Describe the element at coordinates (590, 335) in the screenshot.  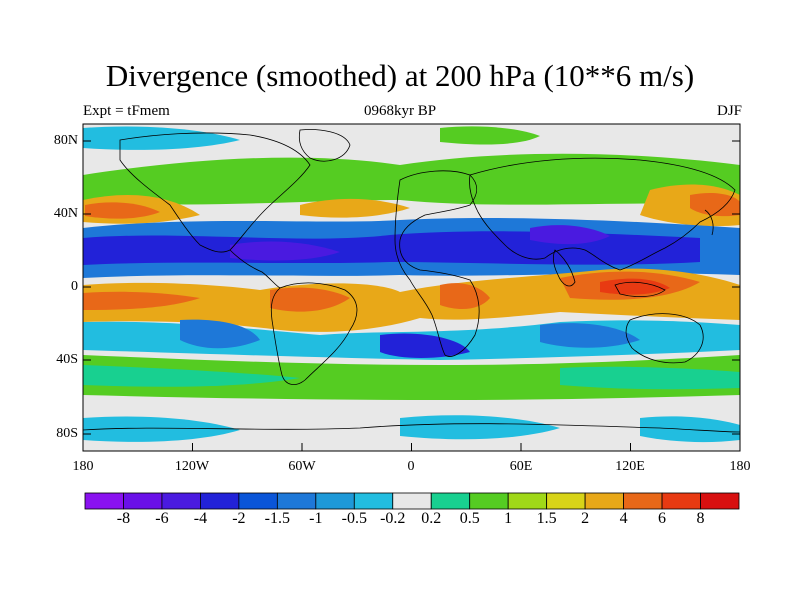
I see `indian-ocean-neg` at that location.